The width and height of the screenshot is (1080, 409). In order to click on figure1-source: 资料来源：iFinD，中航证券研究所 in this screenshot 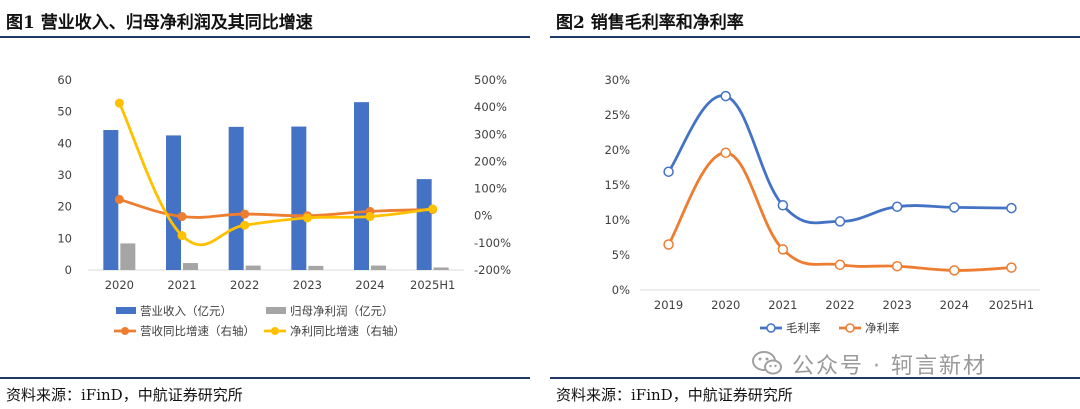, I will do `click(124, 395)`.